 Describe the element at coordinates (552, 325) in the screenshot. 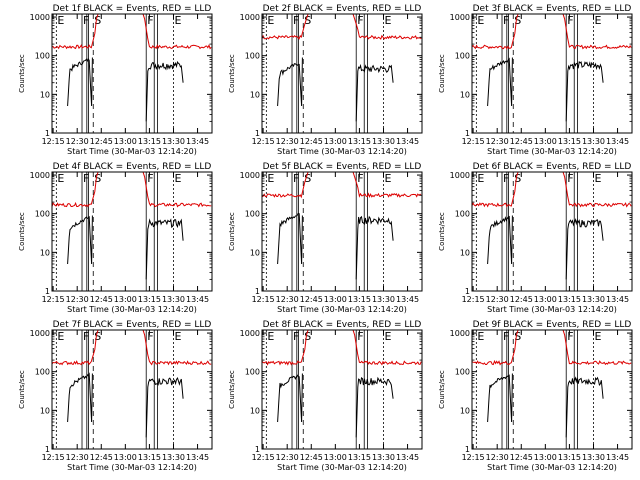

I see `panel-title: Det 9f BLACK = Events, RED = LLD` at that location.